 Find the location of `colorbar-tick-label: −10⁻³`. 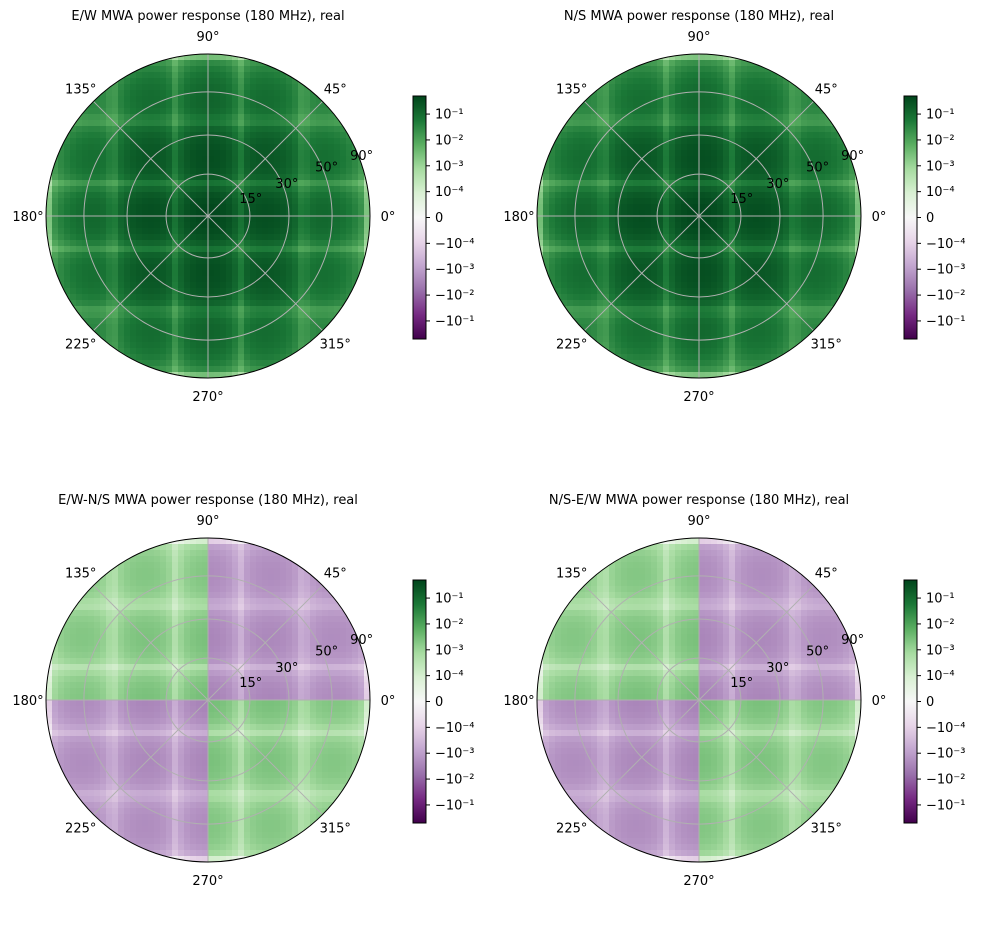

colorbar-tick-label: −10⁻³ is located at coordinates (455, 270).